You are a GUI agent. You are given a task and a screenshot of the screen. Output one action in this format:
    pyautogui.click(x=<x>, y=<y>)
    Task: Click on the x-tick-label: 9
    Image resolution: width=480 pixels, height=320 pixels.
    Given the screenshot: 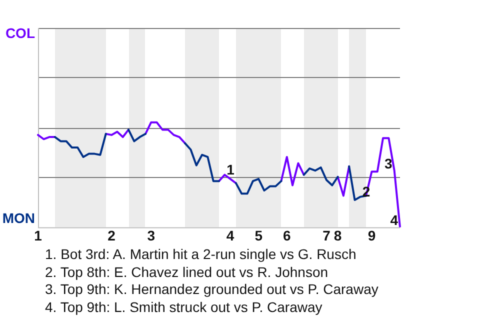 What is the action you would take?
    pyautogui.click(x=372, y=235)
    